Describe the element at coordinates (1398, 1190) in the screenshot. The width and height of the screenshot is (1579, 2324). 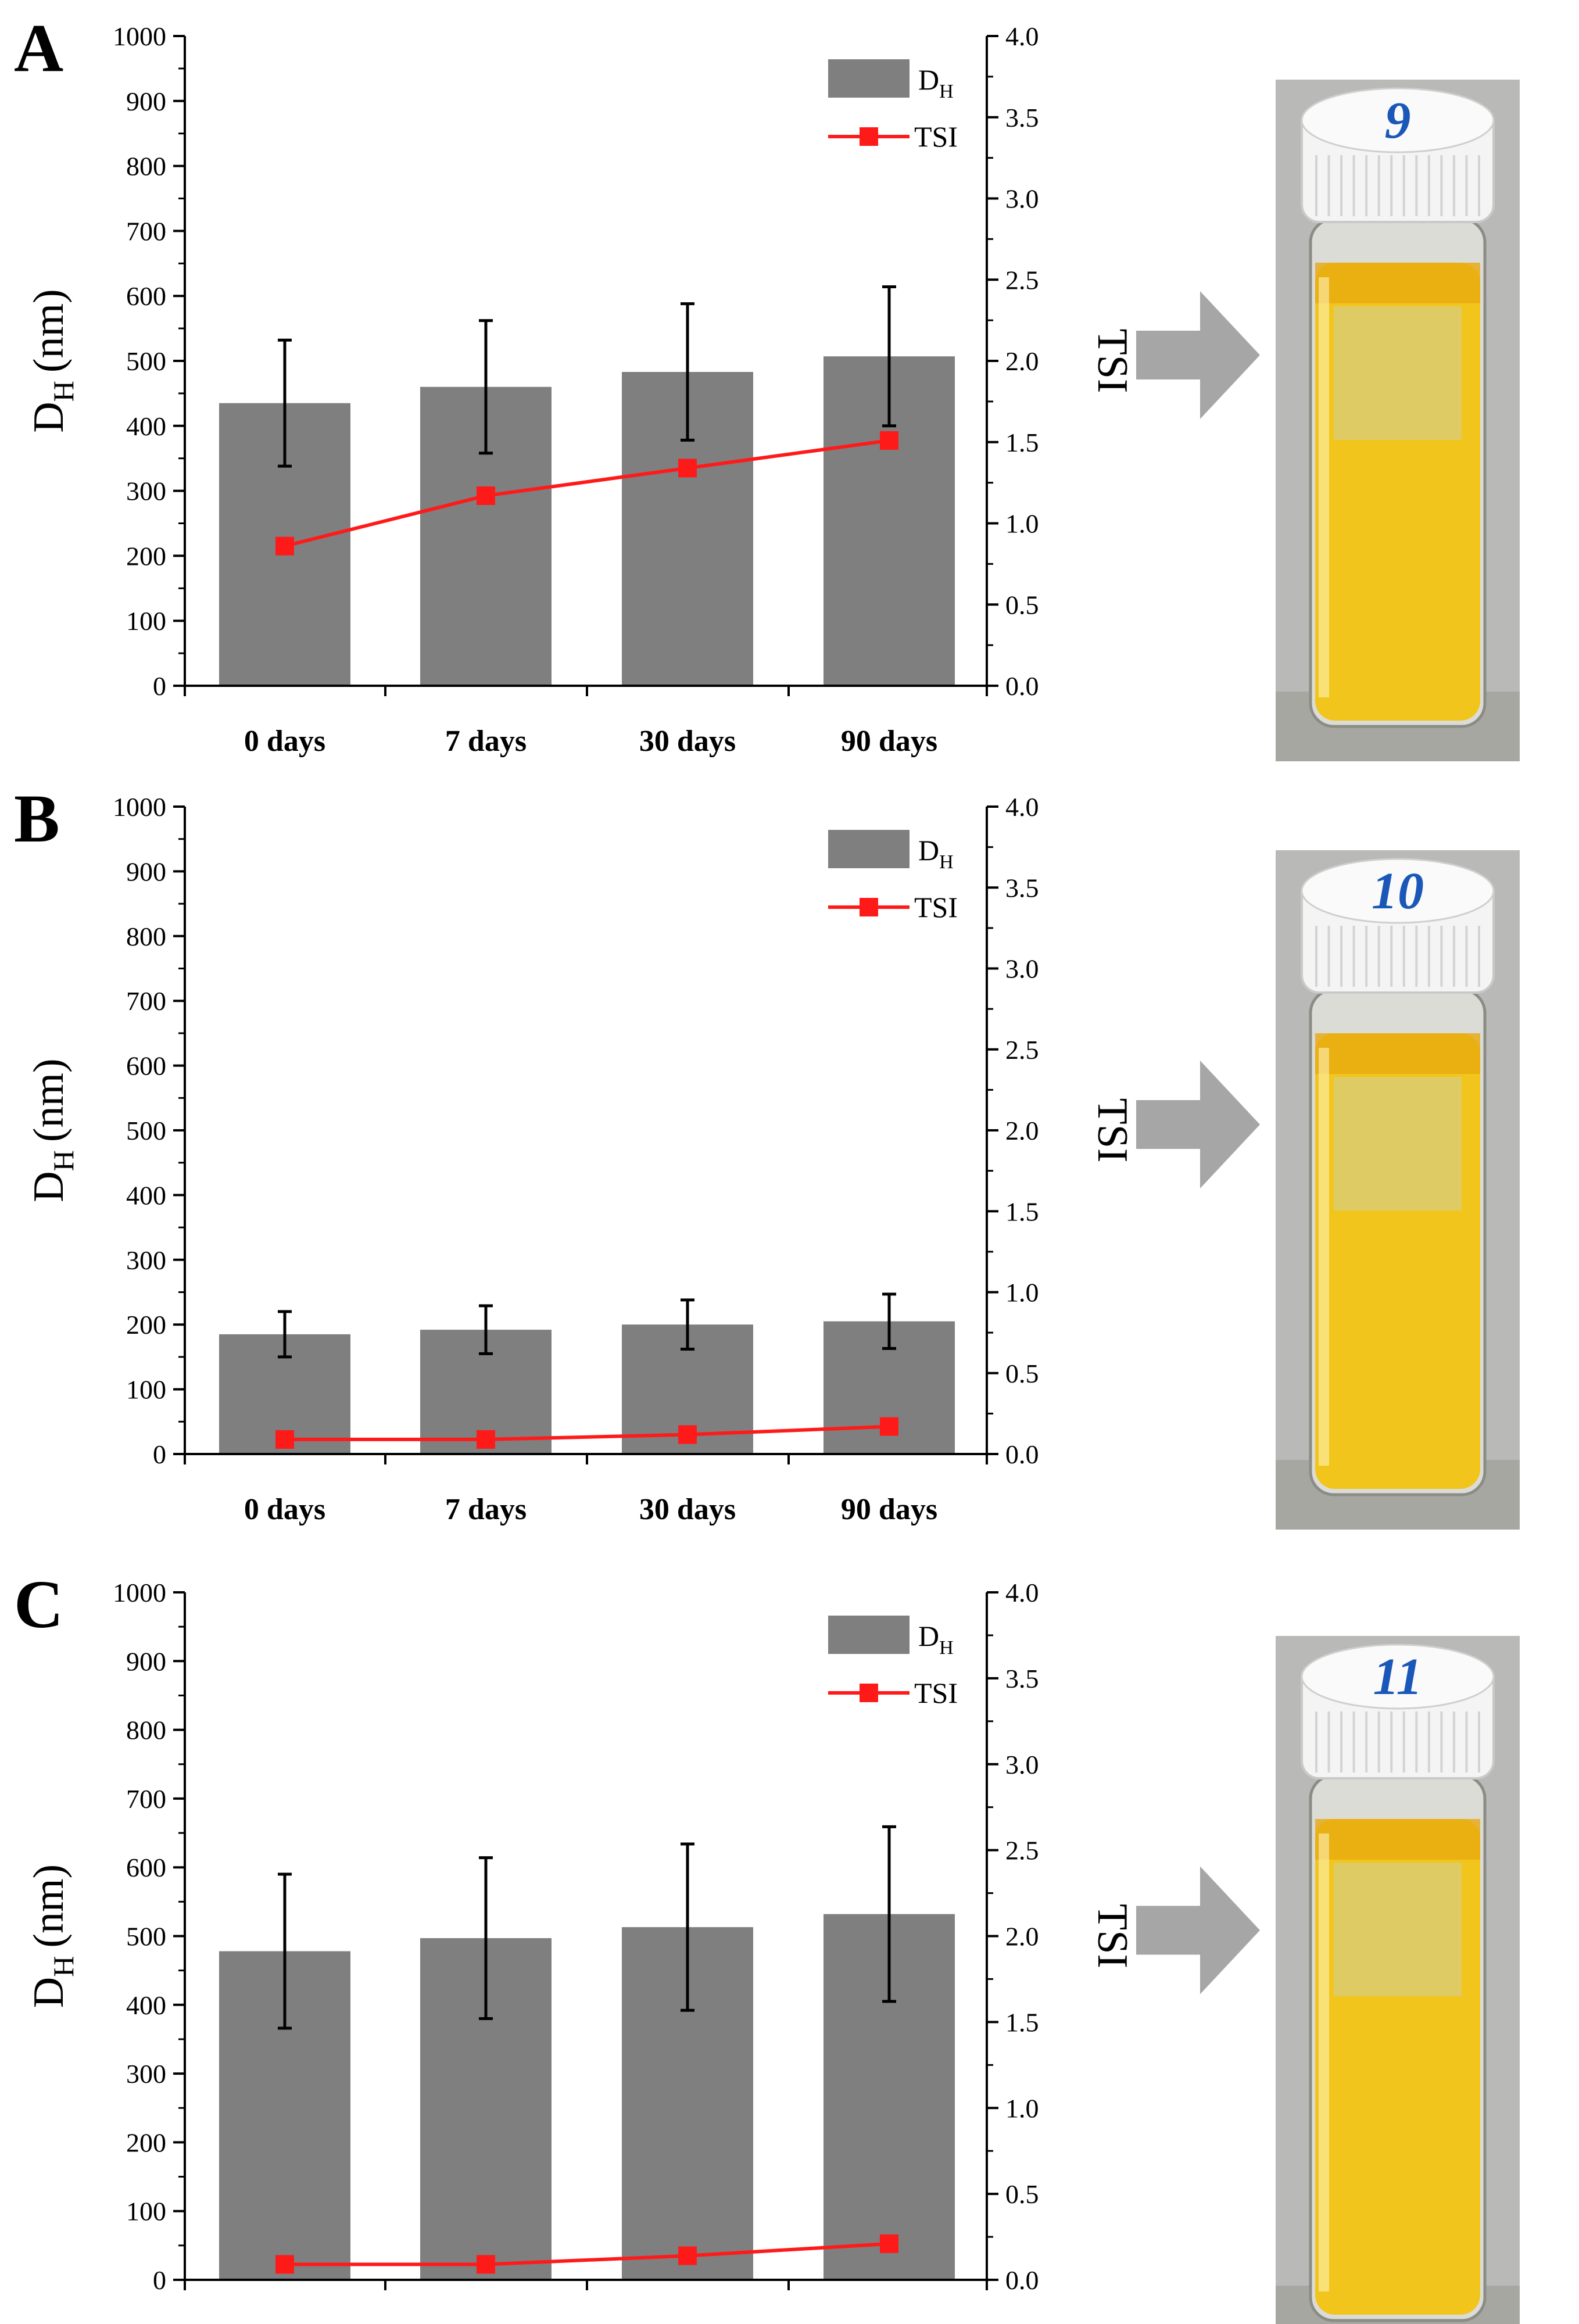
I see `vial-photo: 10` at that location.